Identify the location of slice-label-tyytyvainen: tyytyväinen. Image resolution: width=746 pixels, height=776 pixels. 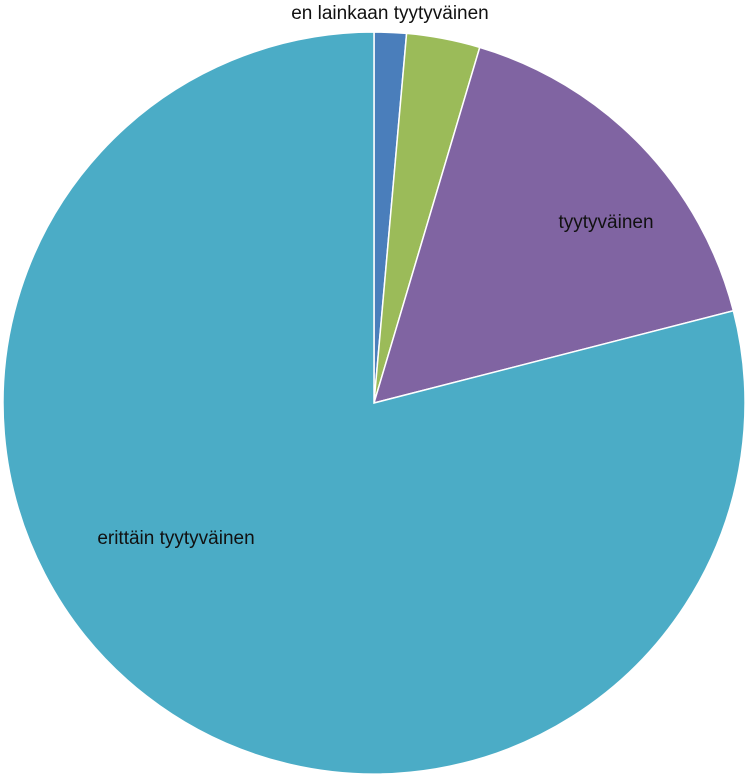
(605, 222).